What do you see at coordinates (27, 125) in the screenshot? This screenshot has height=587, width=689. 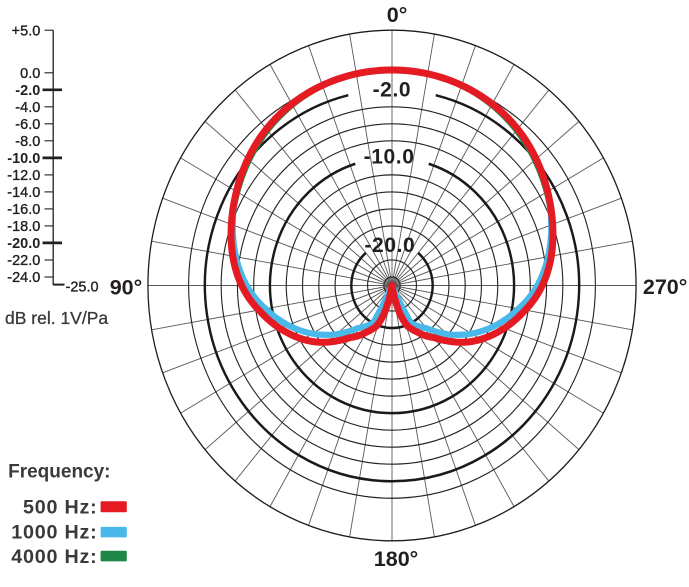 I see `svg-text: -6.0` at bounding box center [27, 125].